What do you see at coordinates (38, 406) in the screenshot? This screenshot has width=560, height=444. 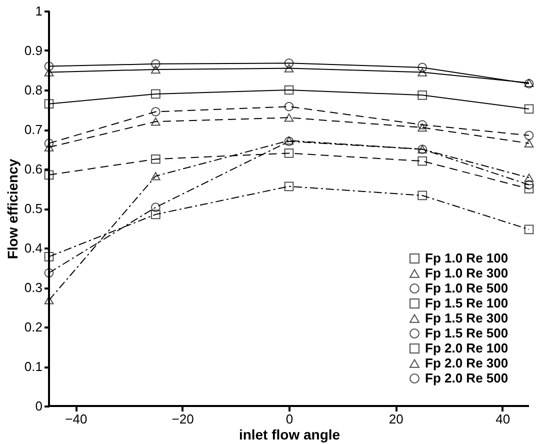 I see `y-tick-label: 0` at bounding box center [38, 406].